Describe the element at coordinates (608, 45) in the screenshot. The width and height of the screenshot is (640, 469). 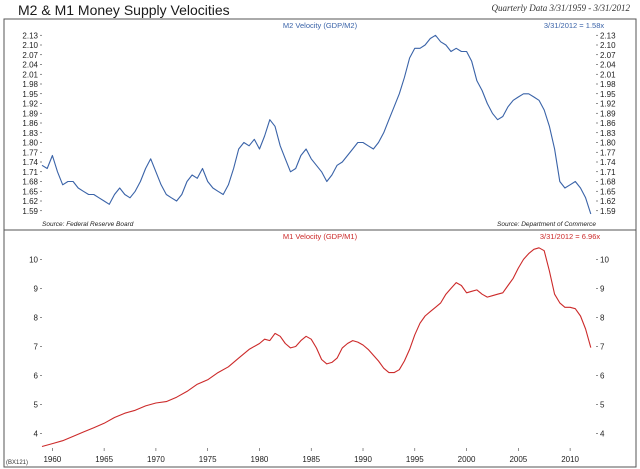
I see `m2-ytick-right: 2.10` at that location.